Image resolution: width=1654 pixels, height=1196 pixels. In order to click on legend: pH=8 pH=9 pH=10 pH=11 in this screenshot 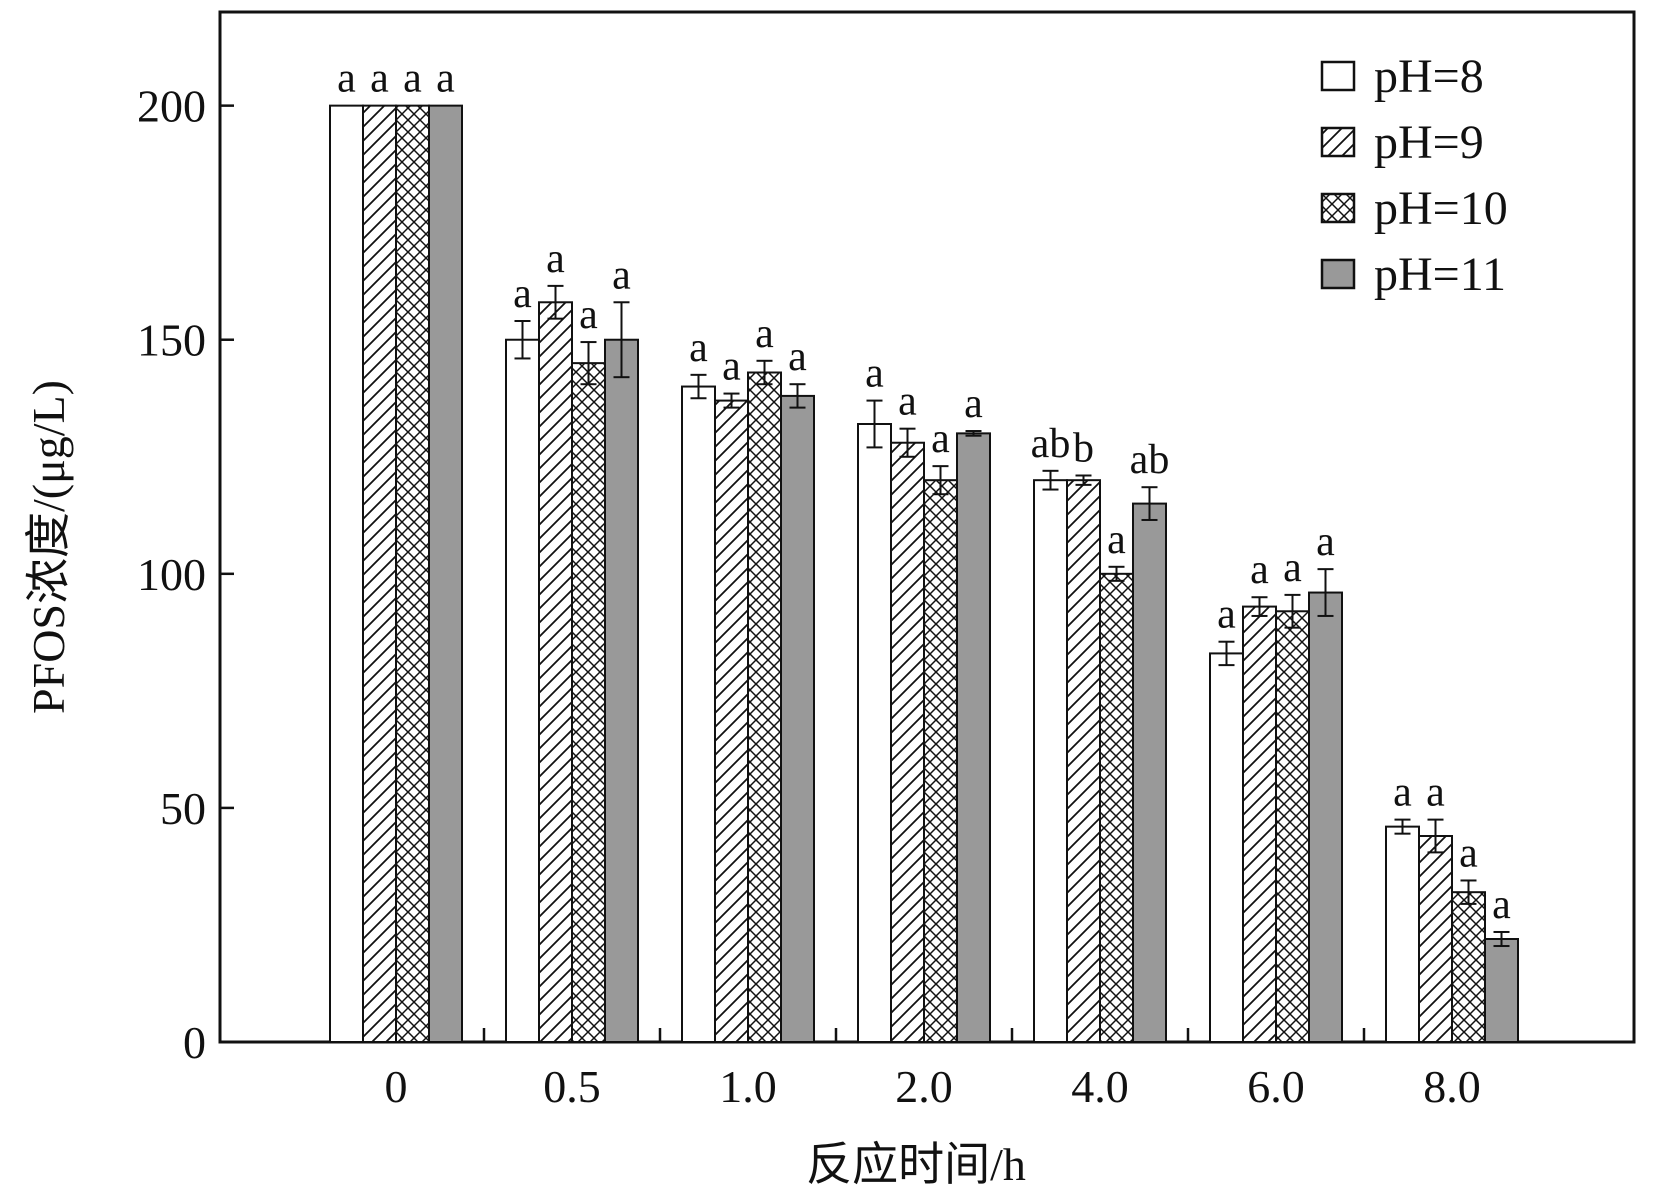, I will do `click(1414, 175)`.